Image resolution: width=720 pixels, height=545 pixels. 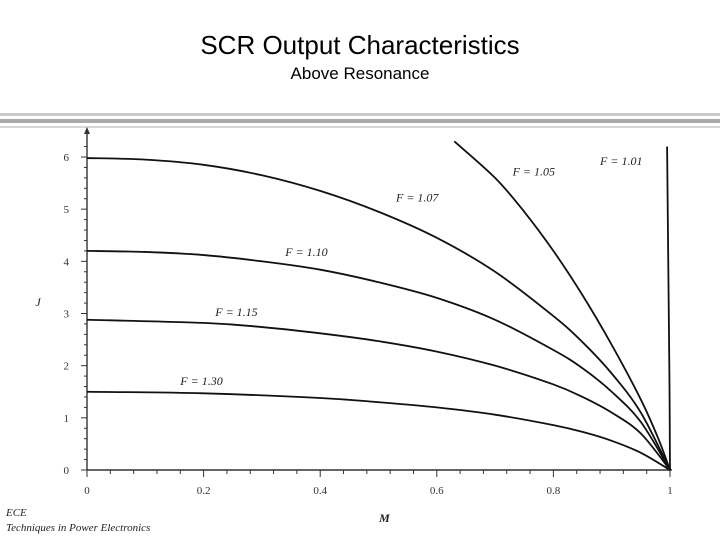 I want to click on x-tick-label: 0.2, so click(x=204, y=491).